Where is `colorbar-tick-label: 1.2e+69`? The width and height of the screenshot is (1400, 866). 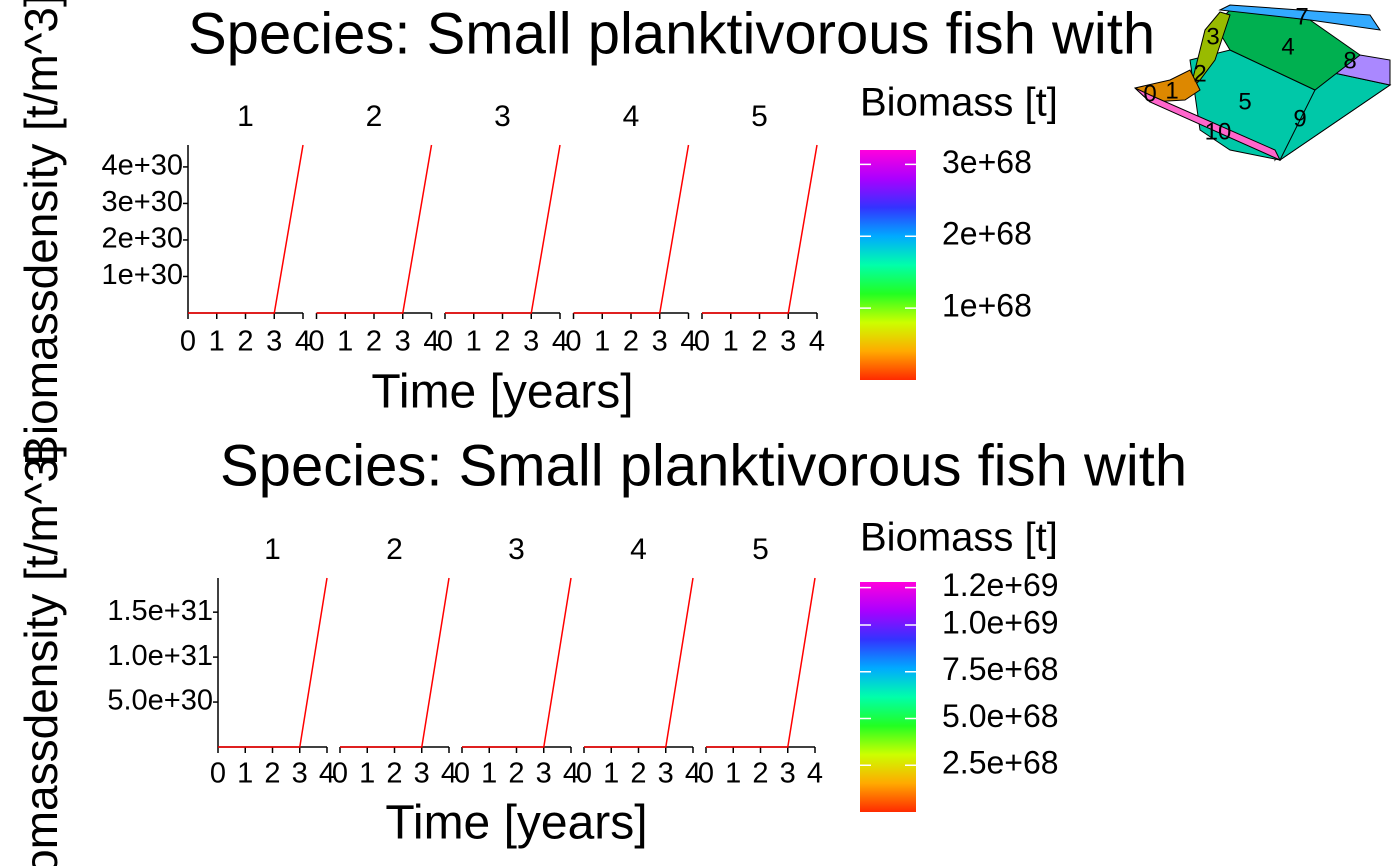 colorbar-tick-label: 1.2e+69 is located at coordinates (1000, 585).